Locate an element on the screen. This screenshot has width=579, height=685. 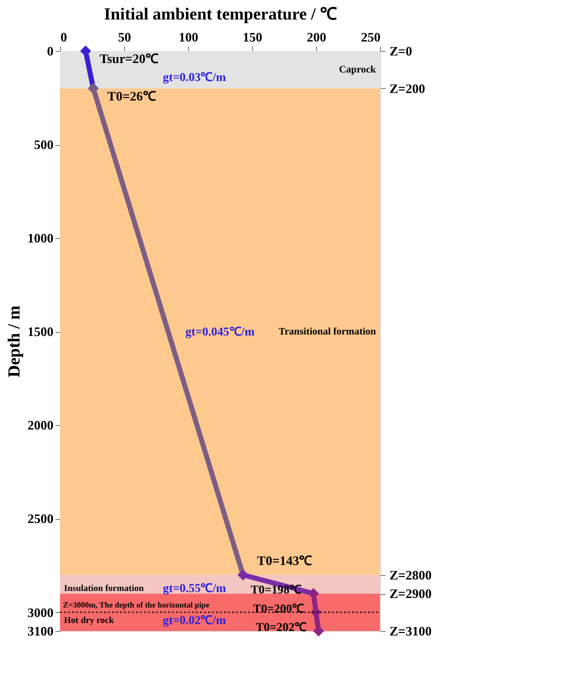
ref-line-label: Z=3000m, The depth of the horizontal pipe is located at coordinates (136, 605).